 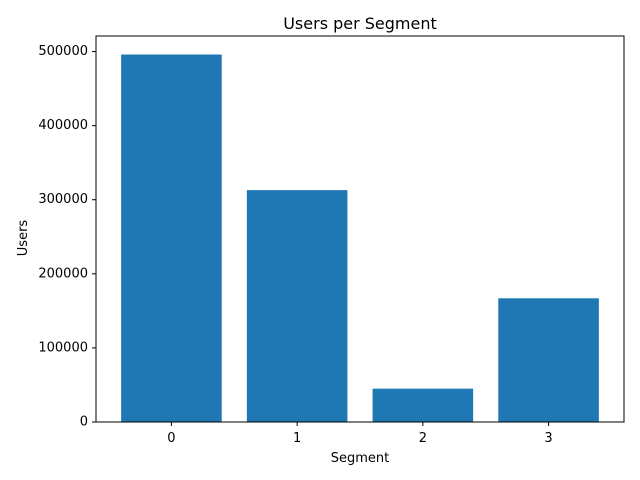 What do you see at coordinates (171, 438) in the screenshot?
I see `x-tick-label: 0` at bounding box center [171, 438].